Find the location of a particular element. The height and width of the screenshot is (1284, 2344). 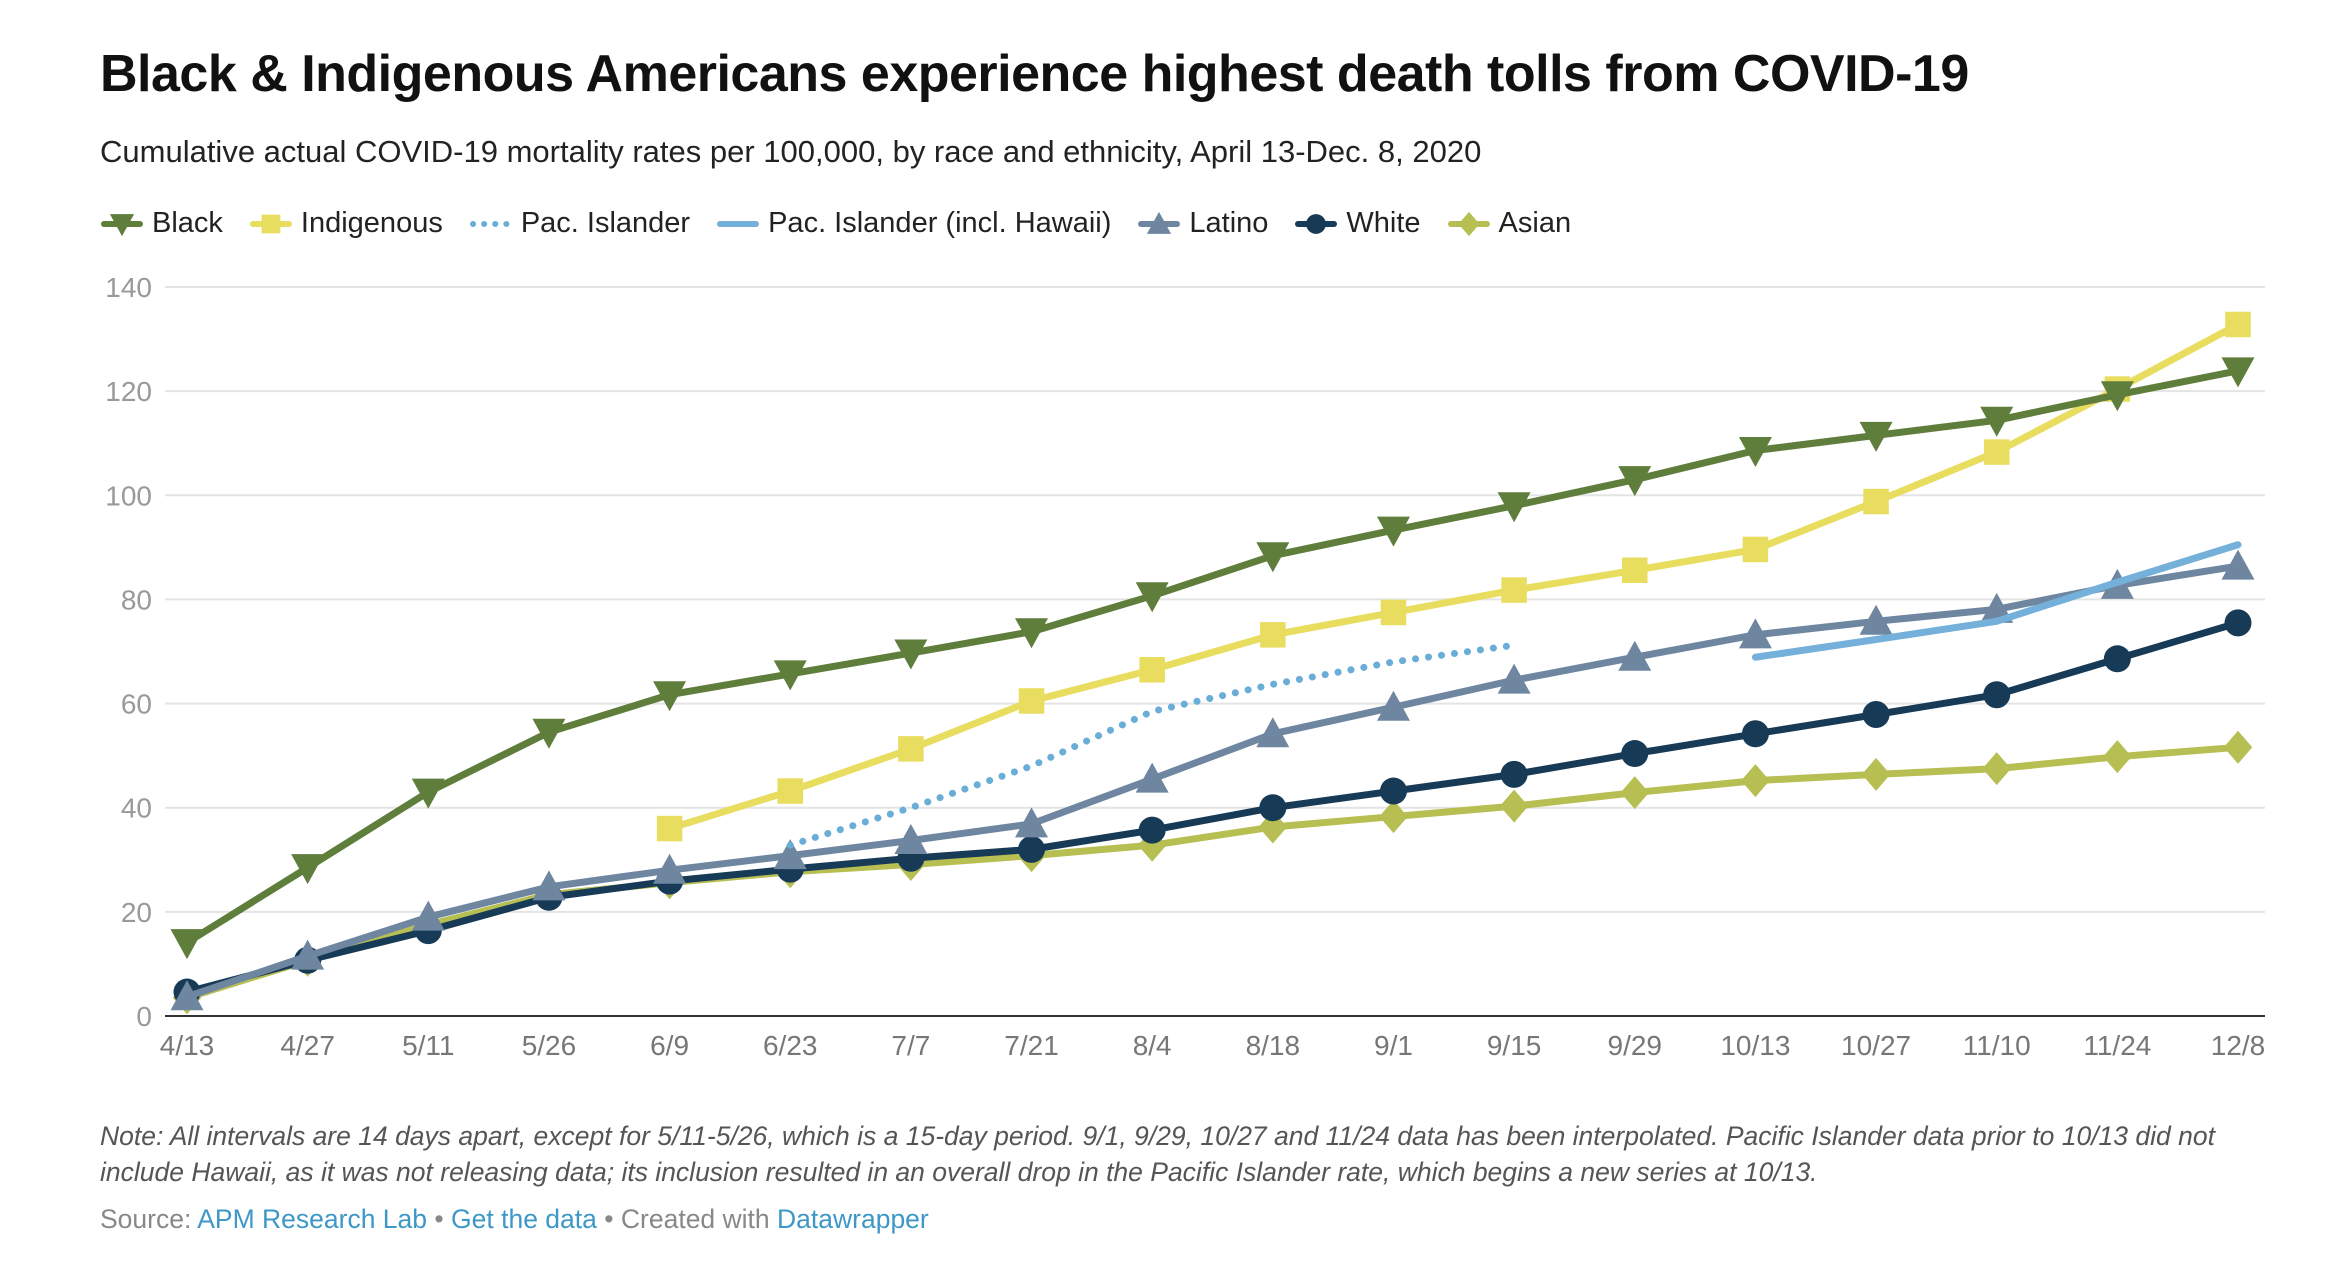

x-tick-label: 4/13 is located at coordinates (187, 1045).